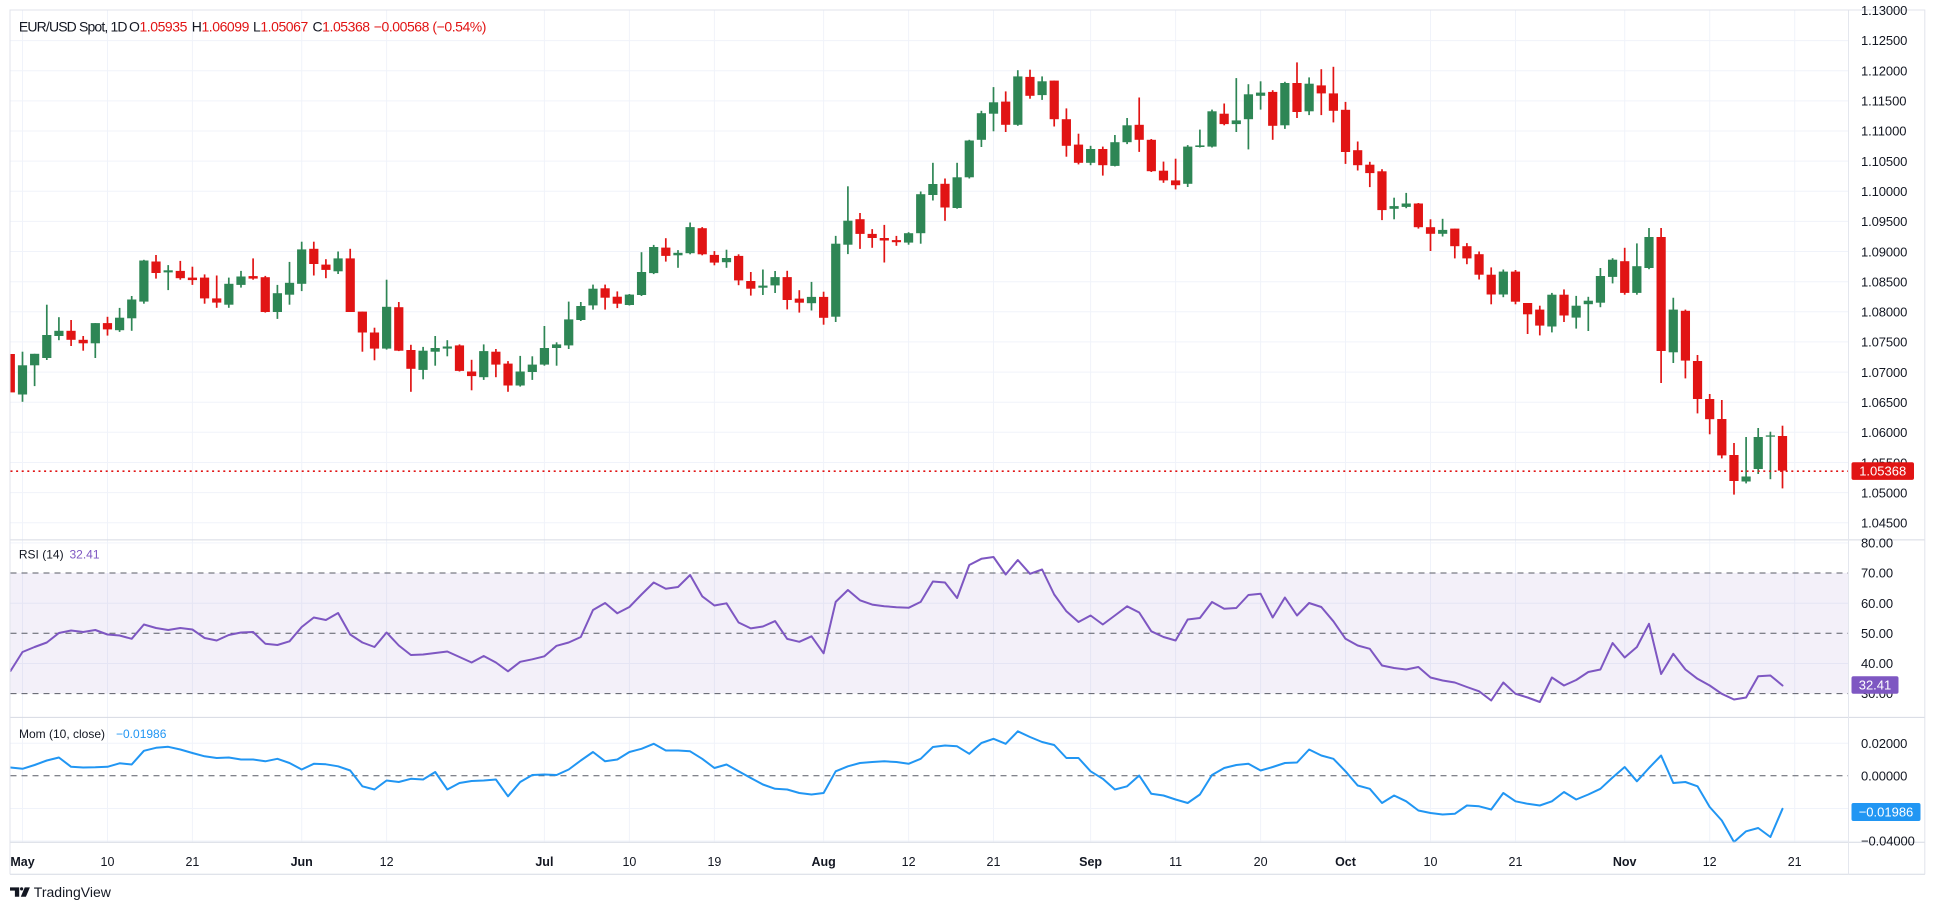  Describe the element at coordinates (1884, 342) in the screenshot. I see `svg-text: 1.07500` at that location.